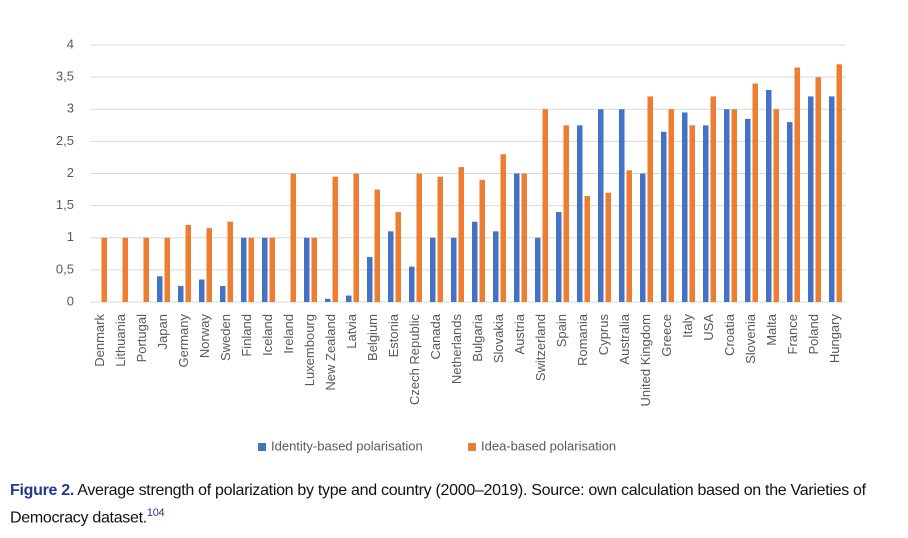 Image resolution: width=908 pixels, height=538 pixels. I want to click on x-tick-label: Malta, so click(771, 329).